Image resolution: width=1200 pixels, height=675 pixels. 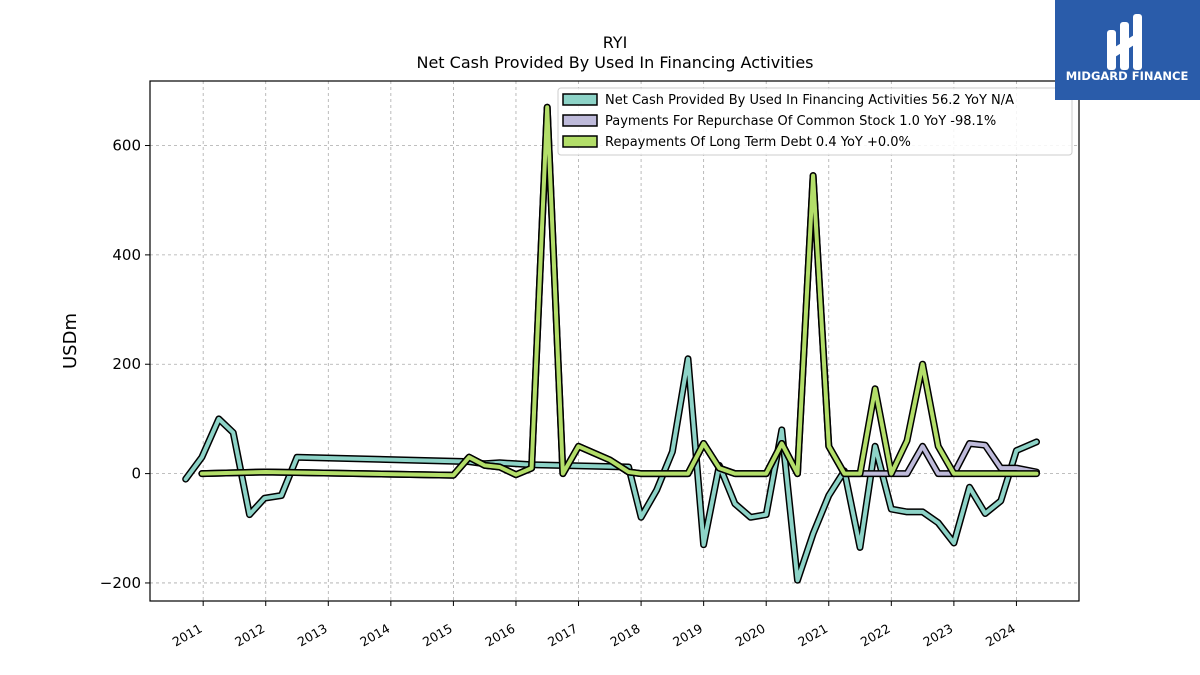 What do you see at coordinates (70, 341) in the screenshot?
I see `y-axis-label: USDm` at bounding box center [70, 341].